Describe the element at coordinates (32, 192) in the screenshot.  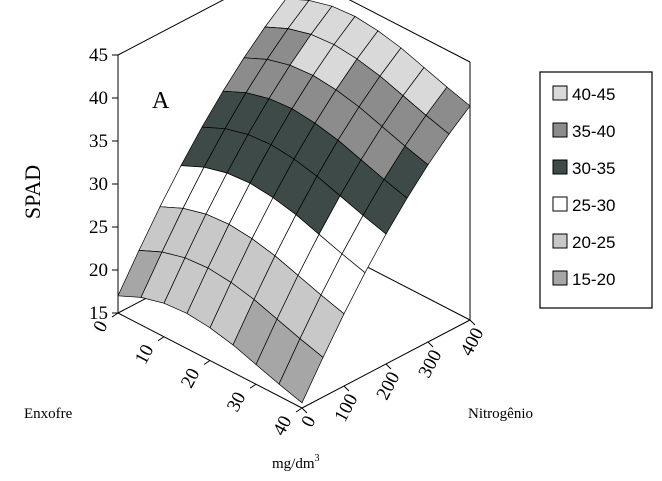
I see `z-axis-label: SPAD` at that location.